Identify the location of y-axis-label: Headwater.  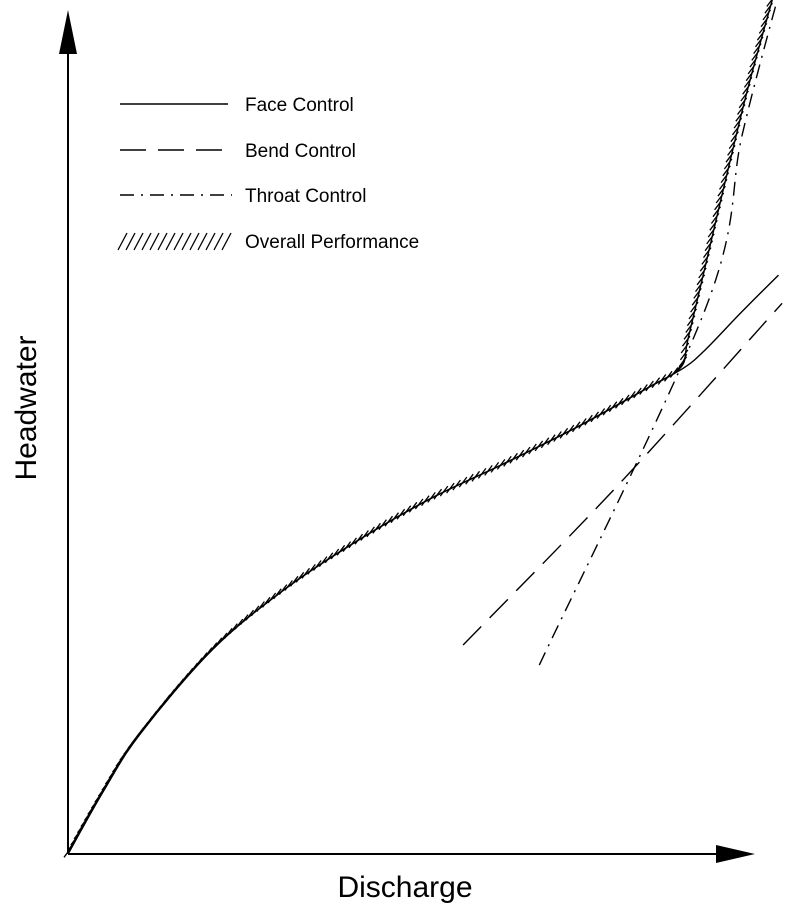
(26, 407).